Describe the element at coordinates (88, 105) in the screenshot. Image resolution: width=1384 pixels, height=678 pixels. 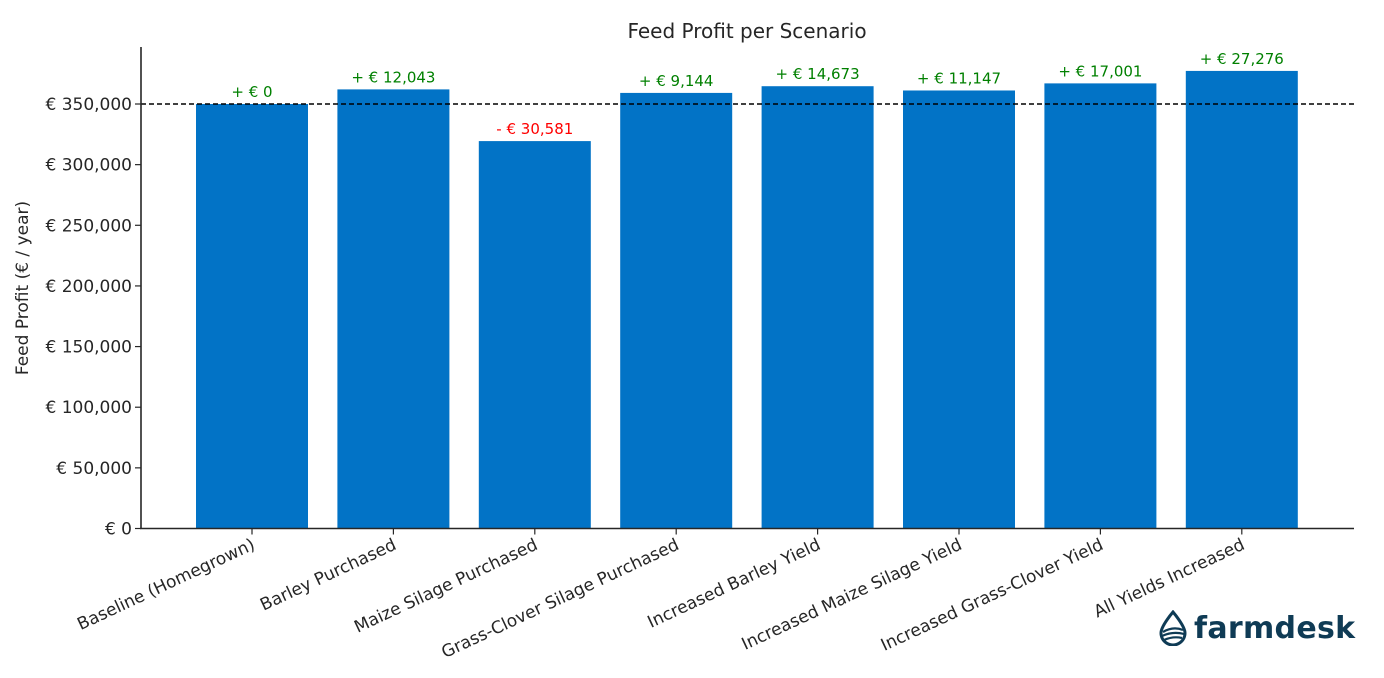
I see `y-tick-label: € 350,000` at that location.